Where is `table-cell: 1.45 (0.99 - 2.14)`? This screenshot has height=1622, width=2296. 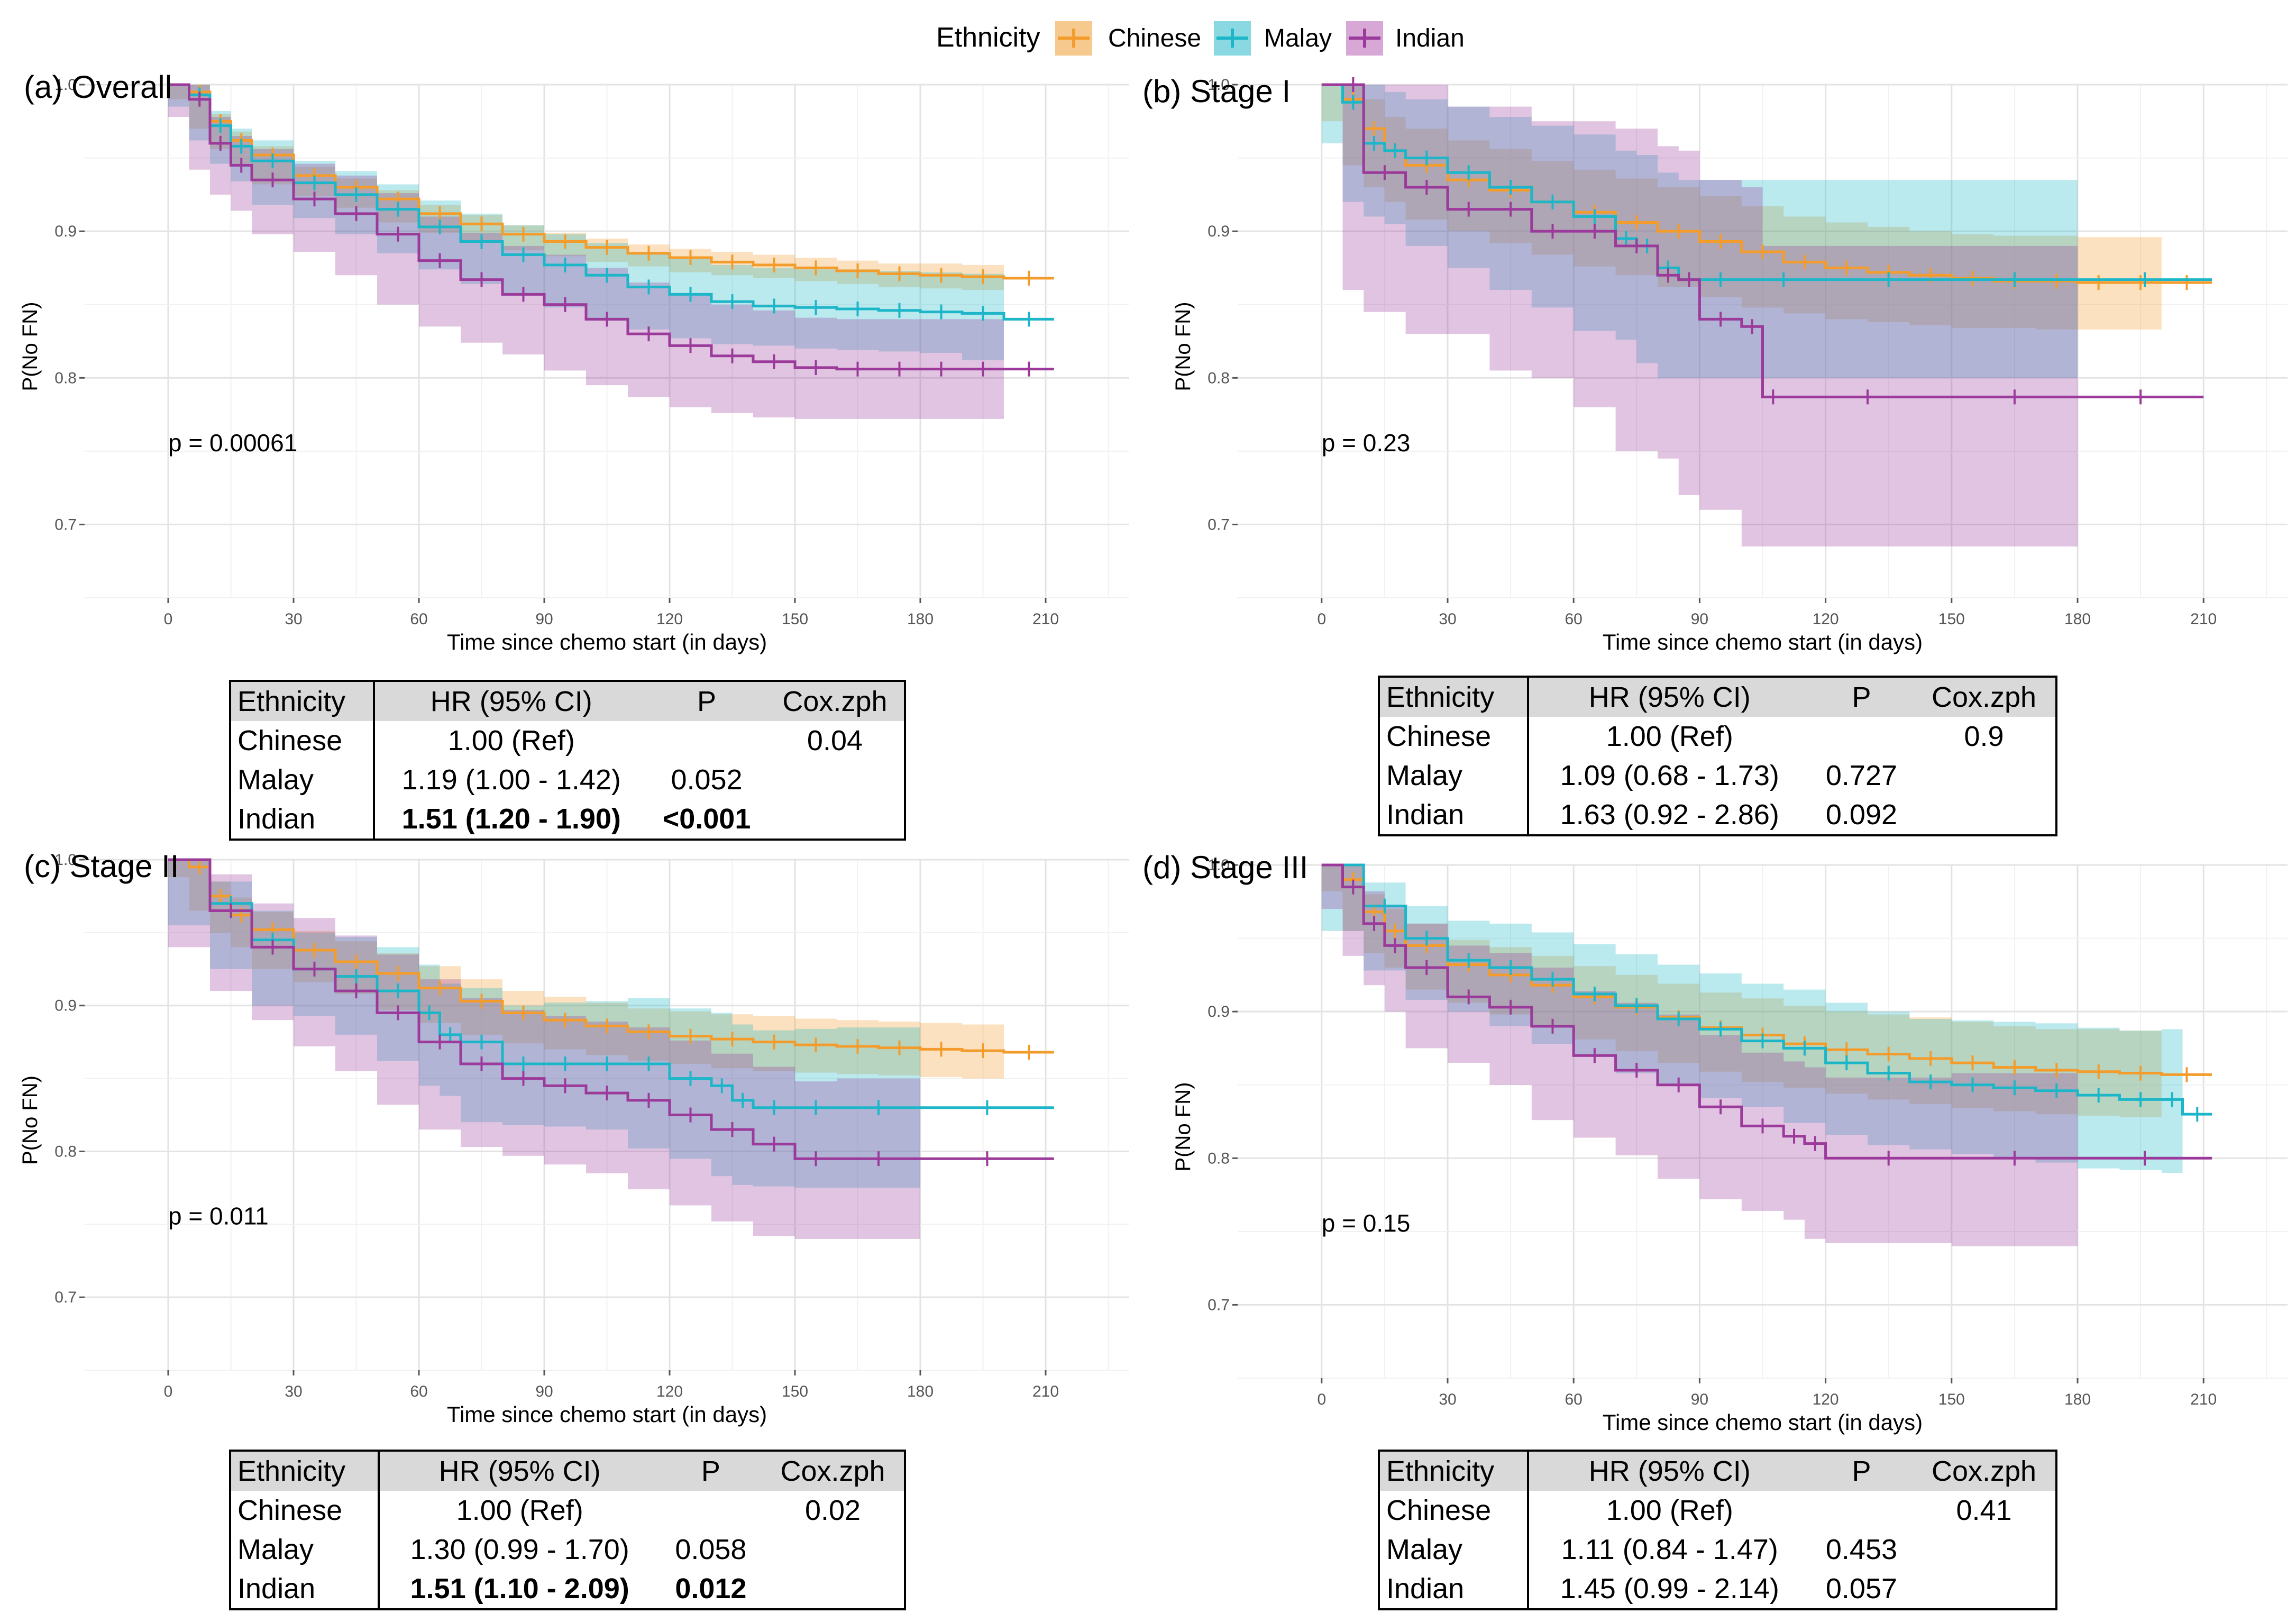
table-cell: 1.45 (0.99 - 2.14) is located at coordinates (1669, 1589).